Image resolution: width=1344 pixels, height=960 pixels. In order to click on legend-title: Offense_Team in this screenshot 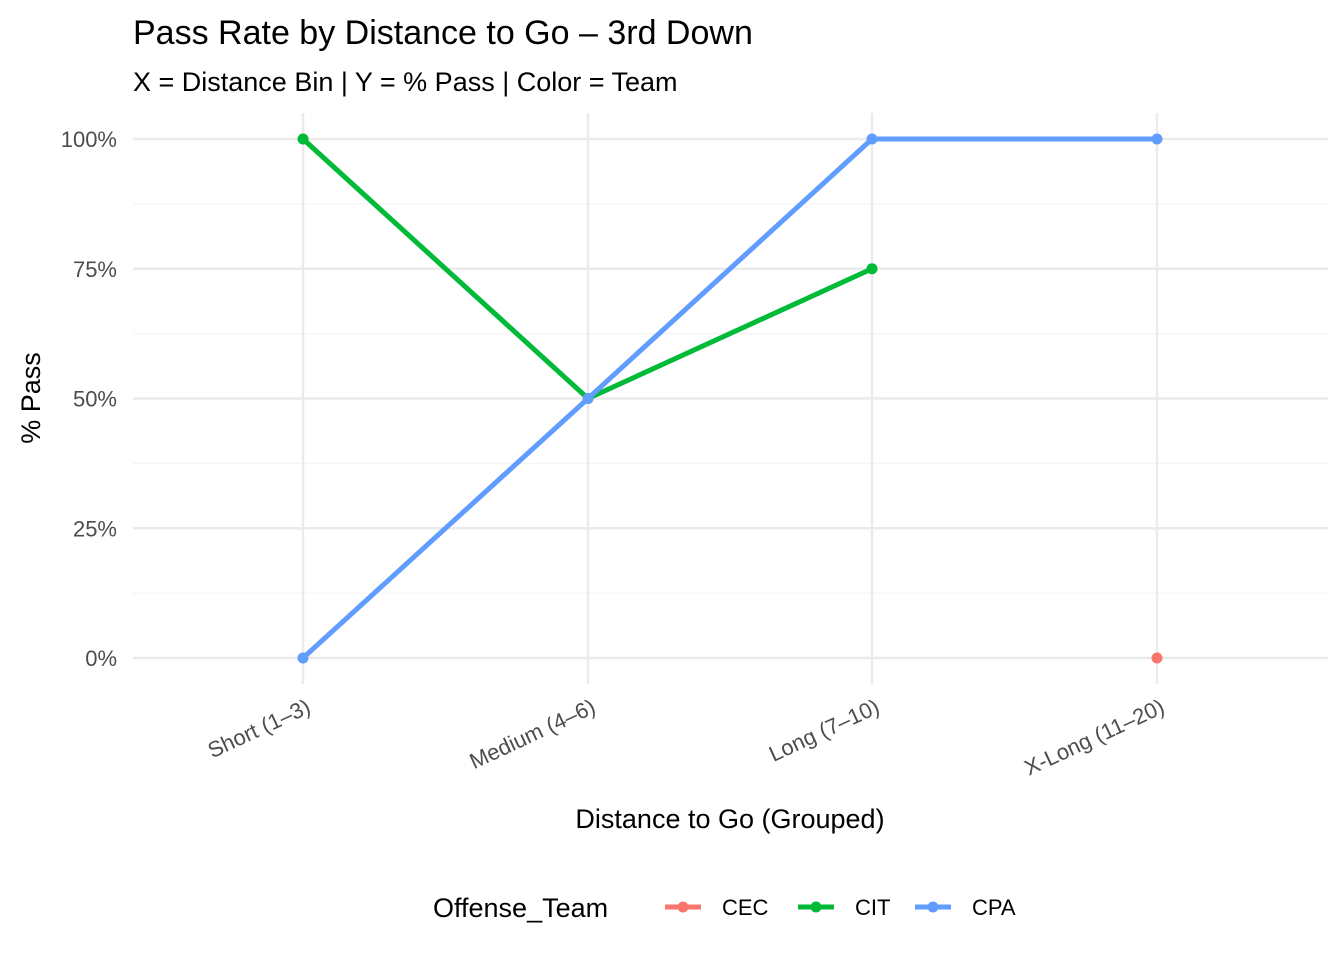, I will do `click(520, 908)`.